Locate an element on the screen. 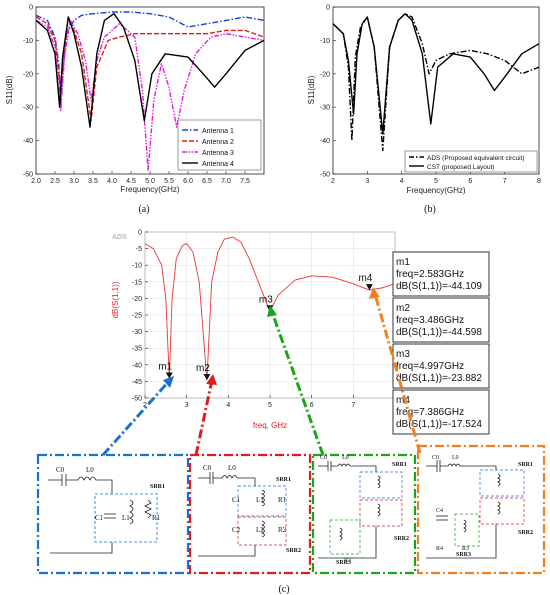 The image size is (550, 595). x-tick-label: 2 is located at coordinates (333, 181).